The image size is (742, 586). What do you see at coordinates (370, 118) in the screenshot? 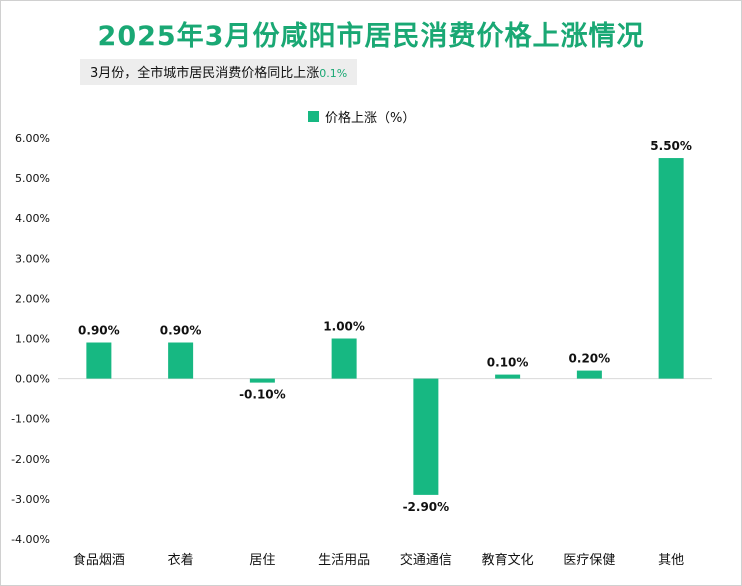
I see `legend-label: 价格上涨（%）` at bounding box center [370, 118].